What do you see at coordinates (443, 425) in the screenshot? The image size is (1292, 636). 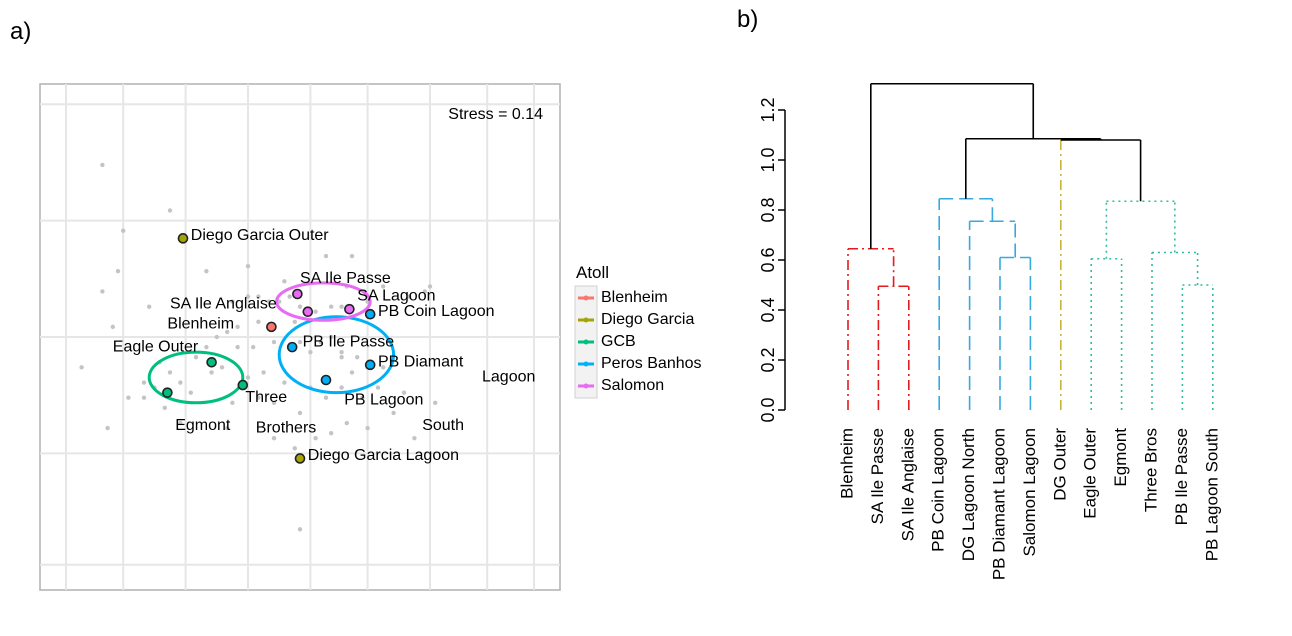 I see `site-label: South` at bounding box center [443, 425].